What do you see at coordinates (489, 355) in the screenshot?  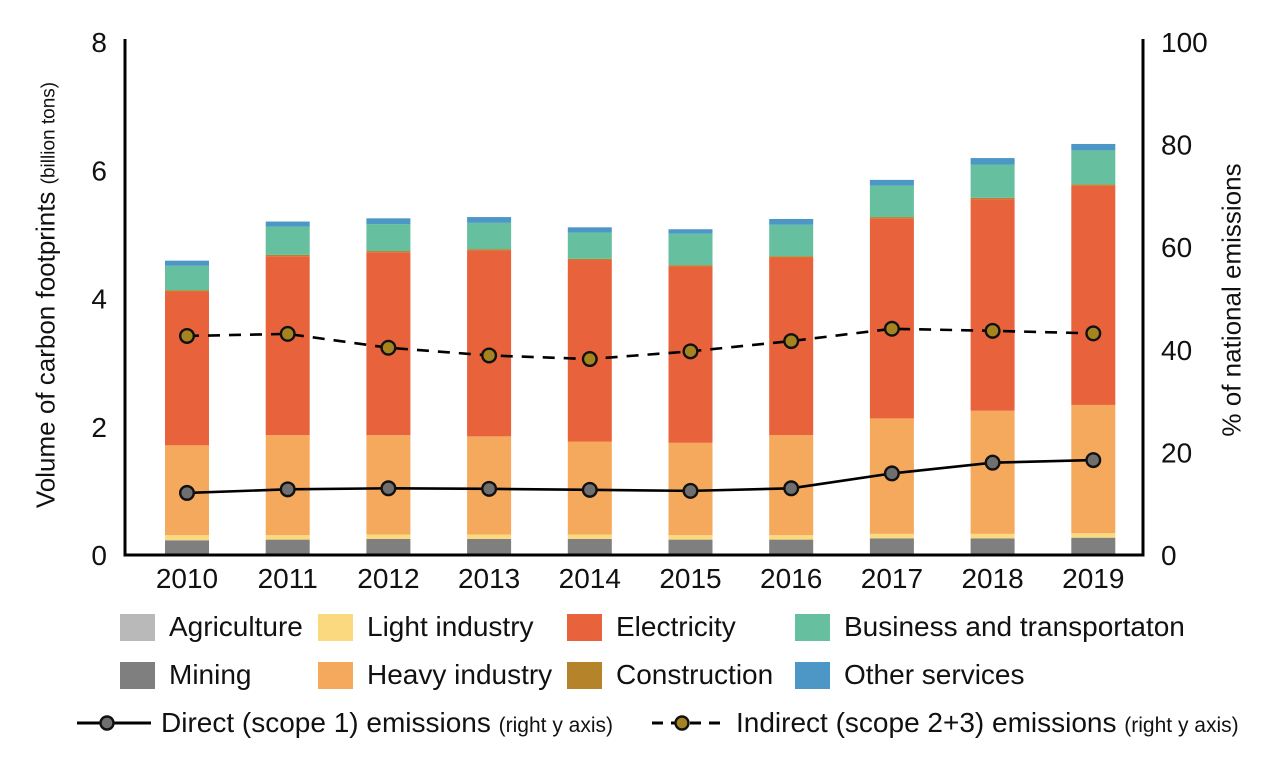 I see `marker-indirect-2013` at bounding box center [489, 355].